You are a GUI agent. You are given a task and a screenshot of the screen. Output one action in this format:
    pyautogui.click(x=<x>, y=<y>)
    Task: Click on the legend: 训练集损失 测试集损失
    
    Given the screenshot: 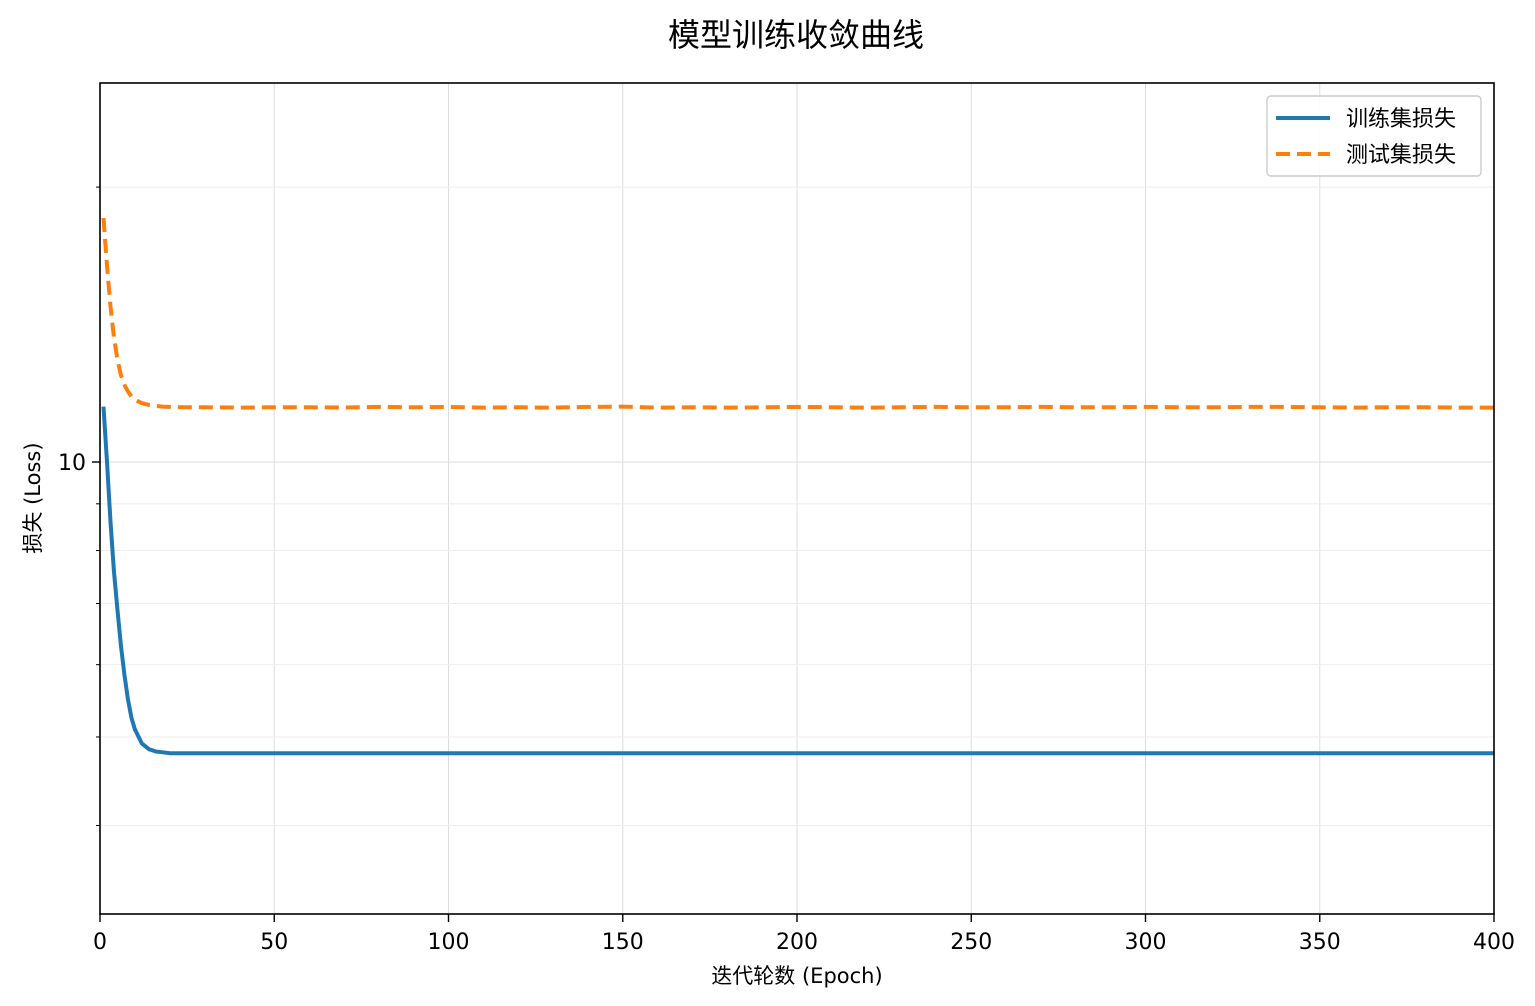 What is the action you would take?
    pyautogui.click(x=1374, y=136)
    